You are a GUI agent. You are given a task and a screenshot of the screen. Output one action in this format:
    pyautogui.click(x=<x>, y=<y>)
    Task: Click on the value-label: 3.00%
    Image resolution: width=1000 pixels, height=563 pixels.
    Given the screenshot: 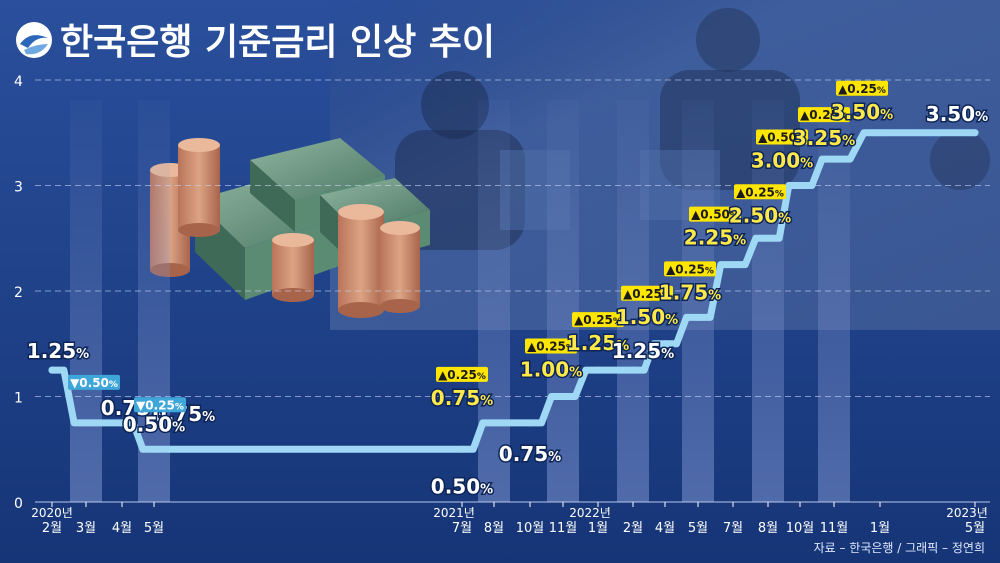 What is the action you would take?
    pyautogui.click(x=782, y=161)
    